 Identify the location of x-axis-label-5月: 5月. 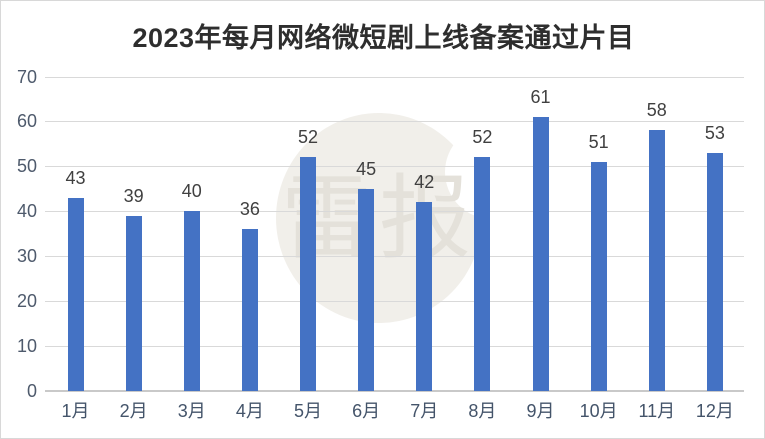
(308, 411).